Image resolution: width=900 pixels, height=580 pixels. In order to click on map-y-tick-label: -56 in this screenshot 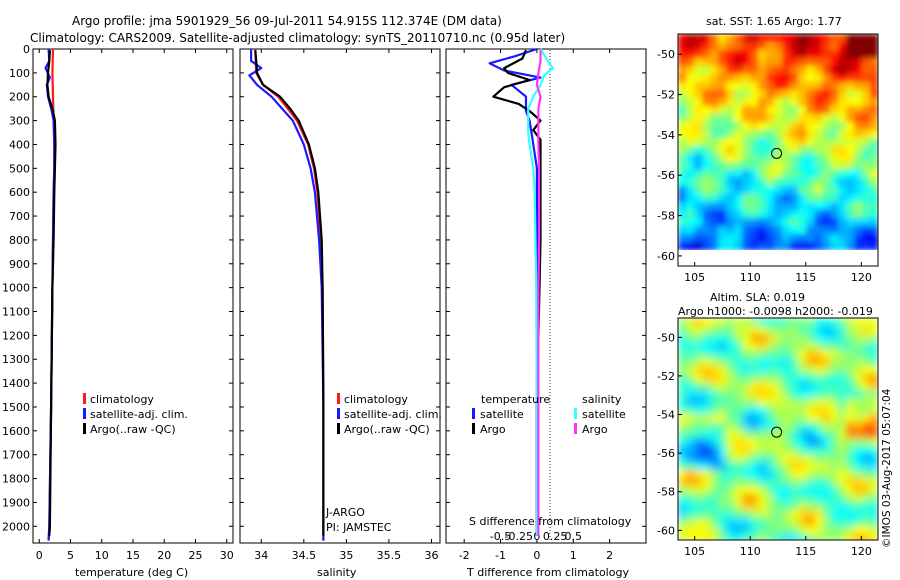, I will do `click(666, 175)`.